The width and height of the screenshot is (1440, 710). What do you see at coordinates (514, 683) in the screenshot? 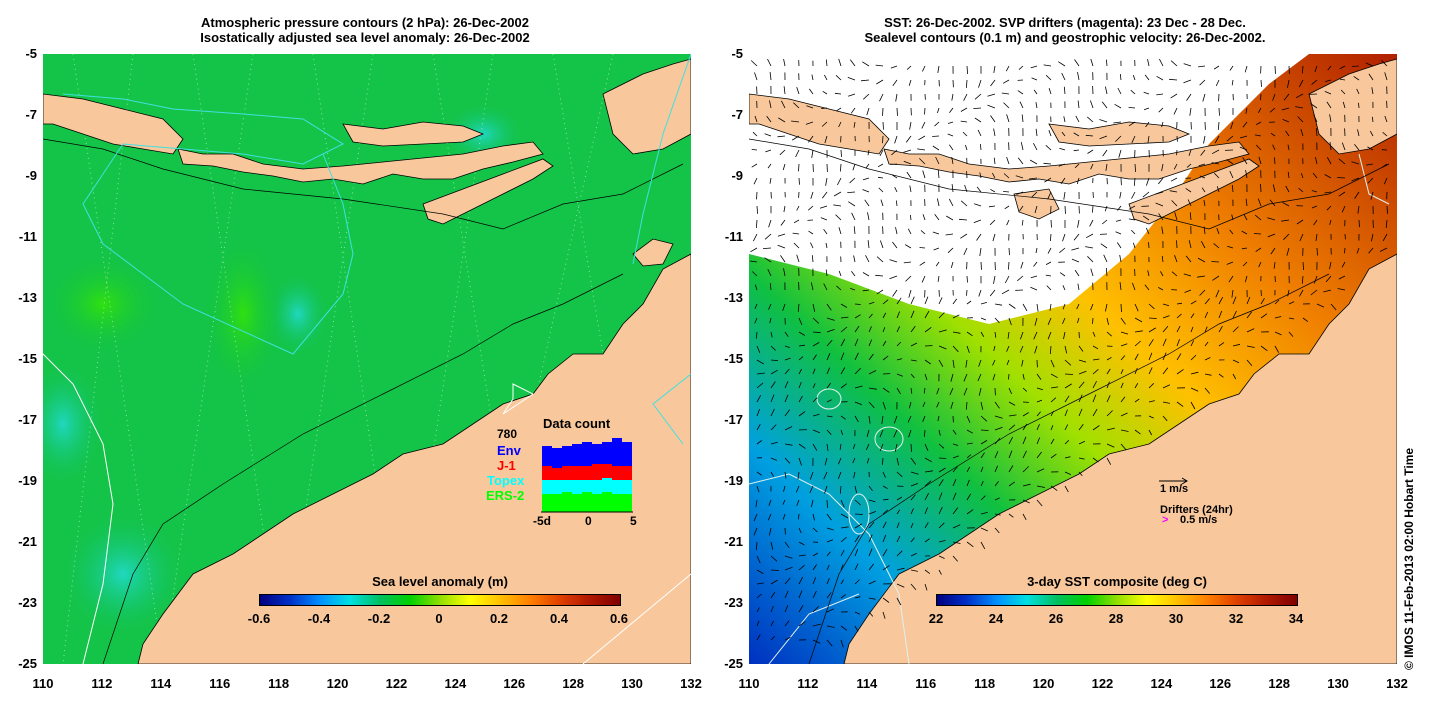
I see `x-tick-label: 126` at bounding box center [514, 683].